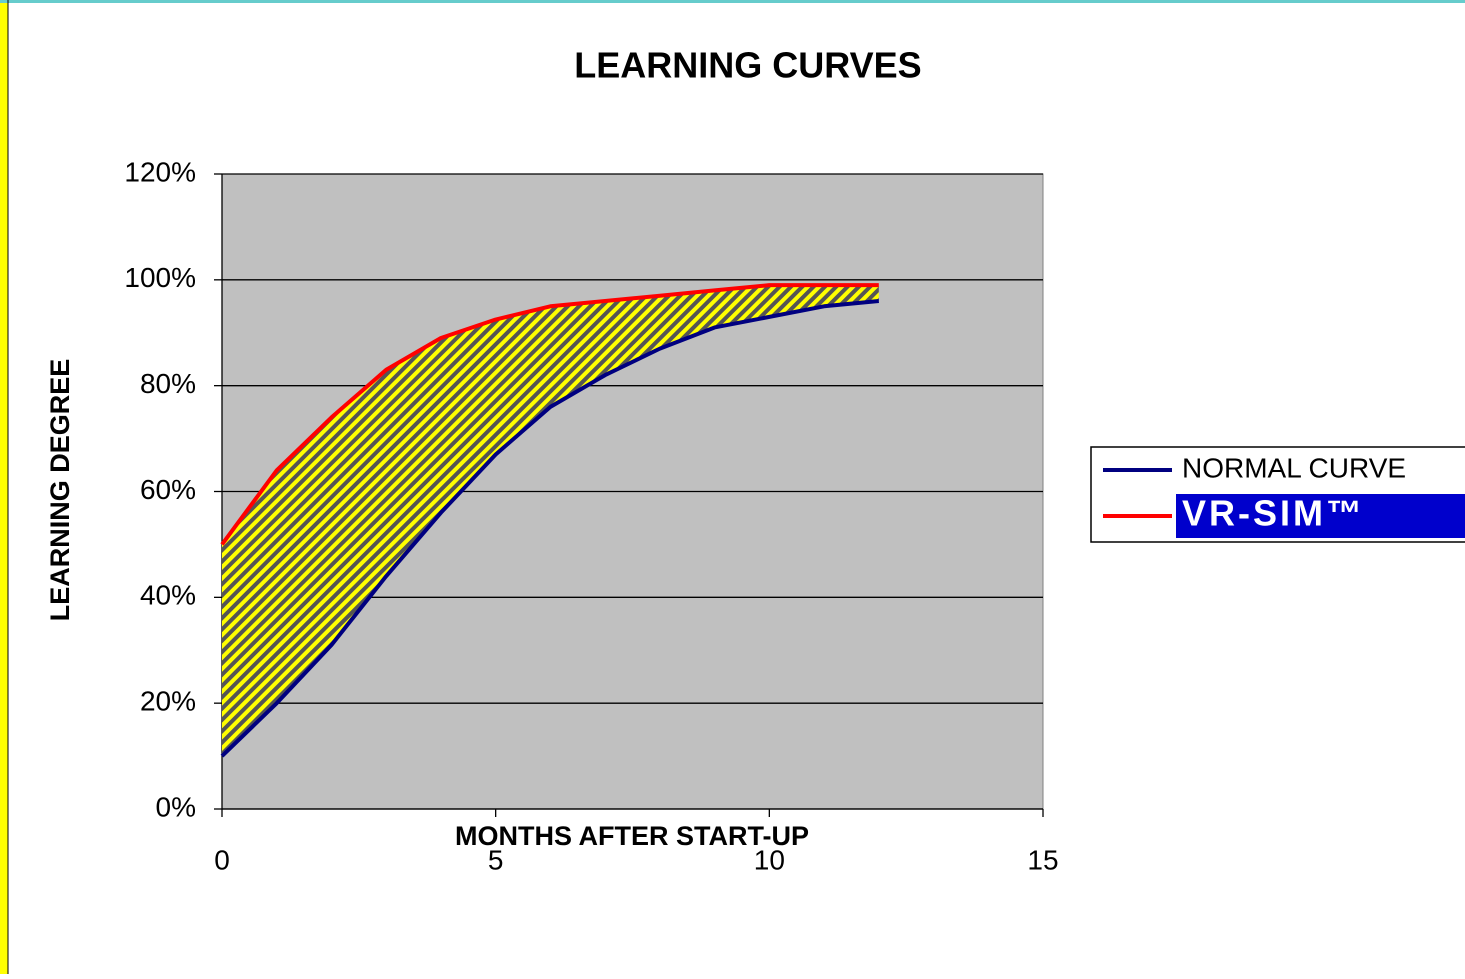  Describe the element at coordinates (732, 1) in the screenshot. I see `frame-top` at that location.